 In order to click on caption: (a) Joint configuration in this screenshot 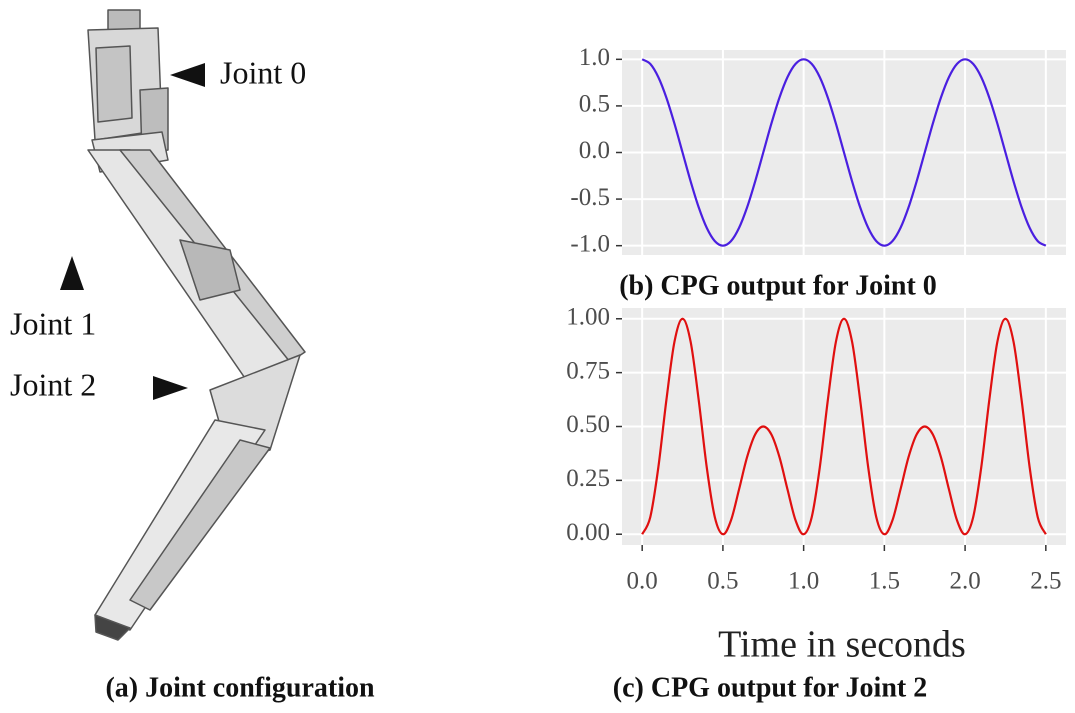, I will do `click(240, 687)`.